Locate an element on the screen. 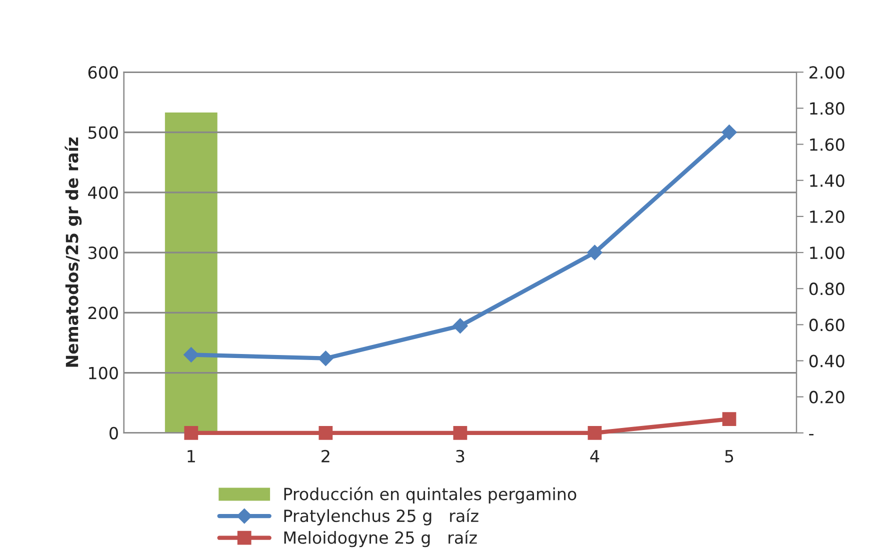  y-tick-label: 600 is located at coordinates (103, 72).